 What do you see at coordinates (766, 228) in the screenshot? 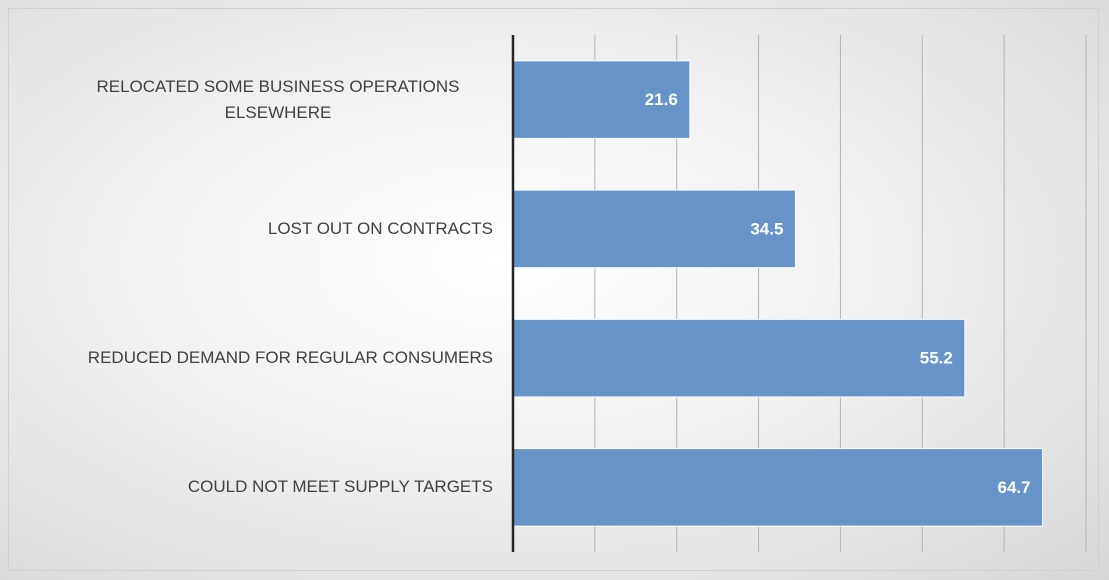
I see `value-label: 34.5` at bounding box center [766, 228].